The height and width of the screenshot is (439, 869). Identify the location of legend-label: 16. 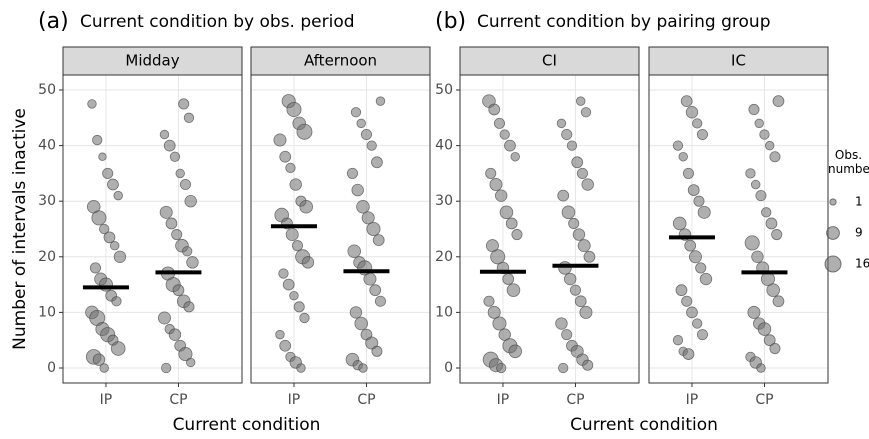
(862, 264).